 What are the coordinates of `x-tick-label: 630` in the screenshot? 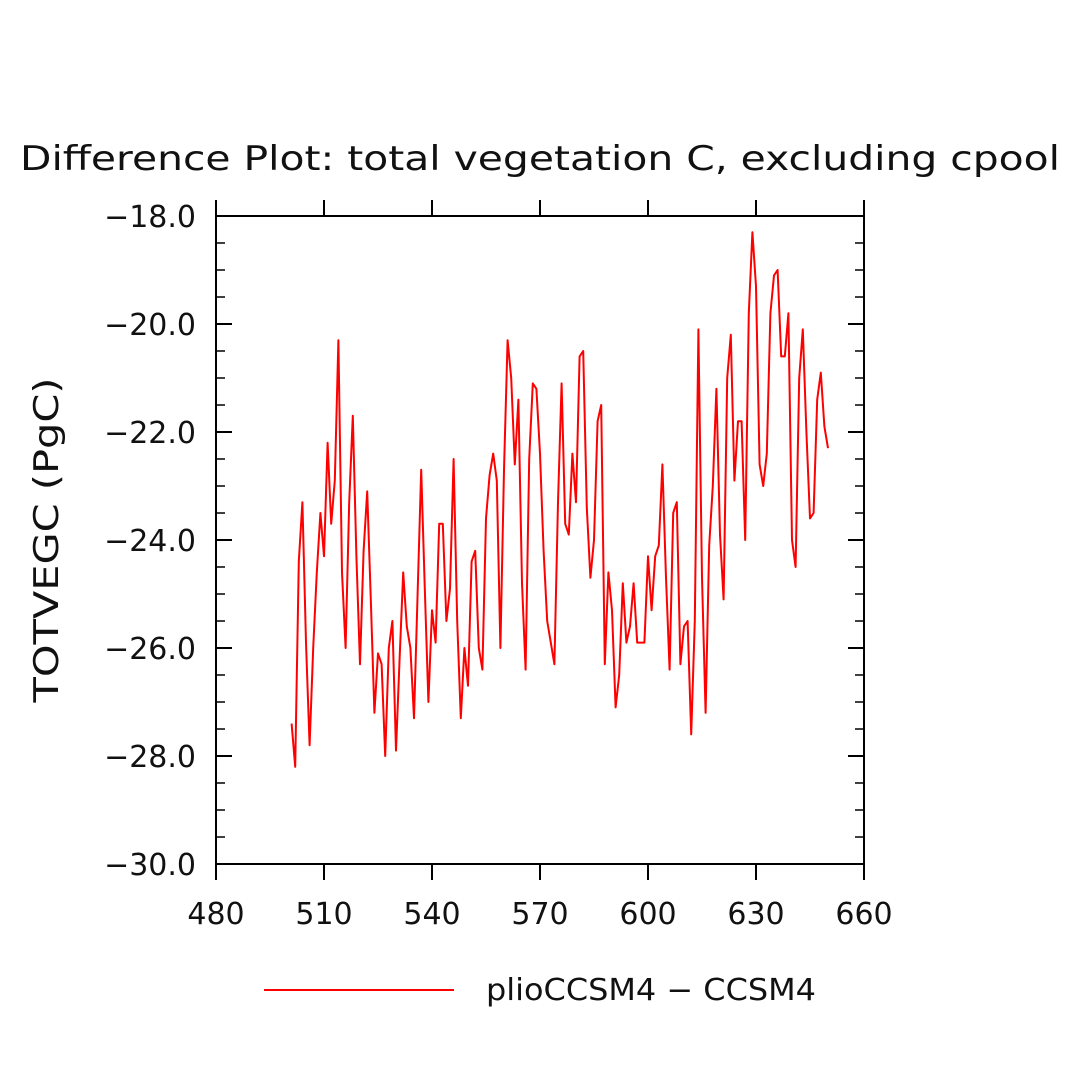 It's located at (755, 914).